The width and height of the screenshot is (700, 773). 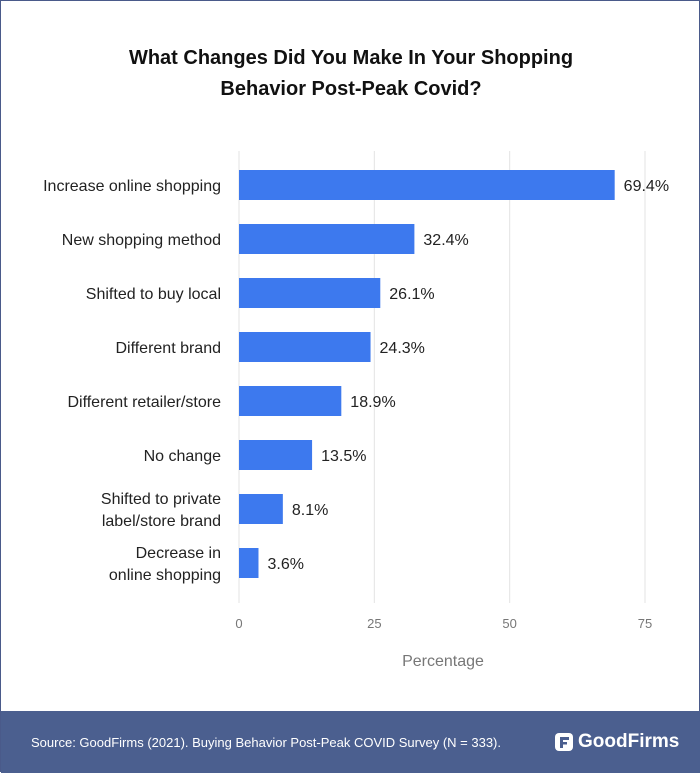 What do you see at coordinates (132, 186) in the screenshot?
I see `category-label: Increase online shopping` at bounding box center [132, 186].